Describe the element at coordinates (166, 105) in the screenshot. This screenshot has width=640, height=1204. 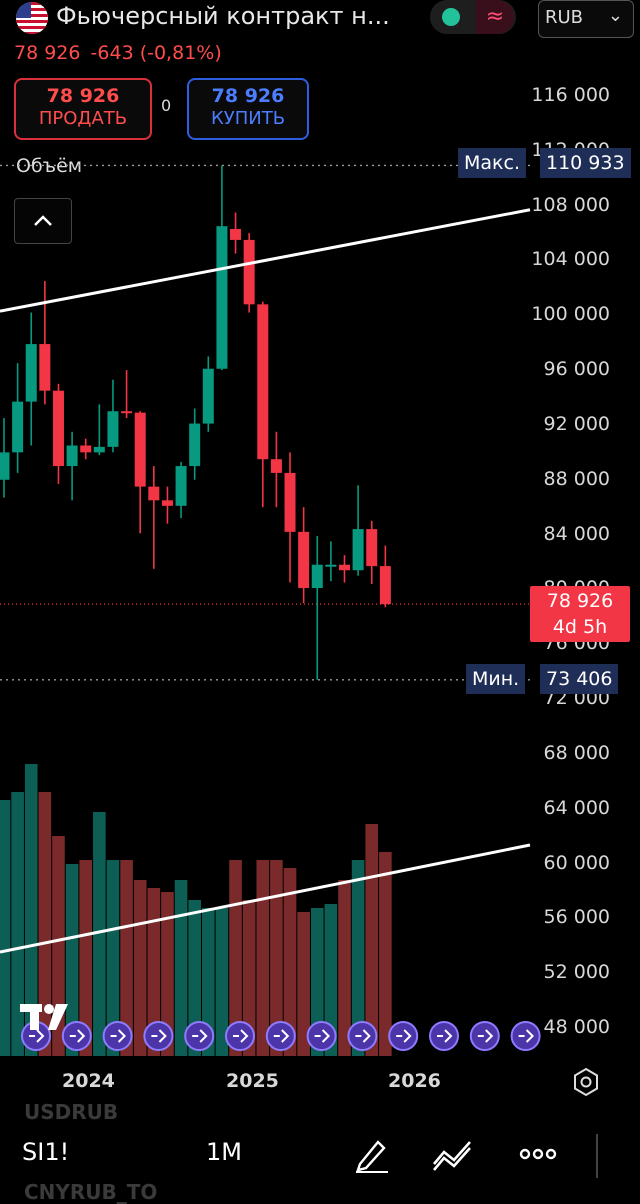
I see `spread-value: 0` at that location.